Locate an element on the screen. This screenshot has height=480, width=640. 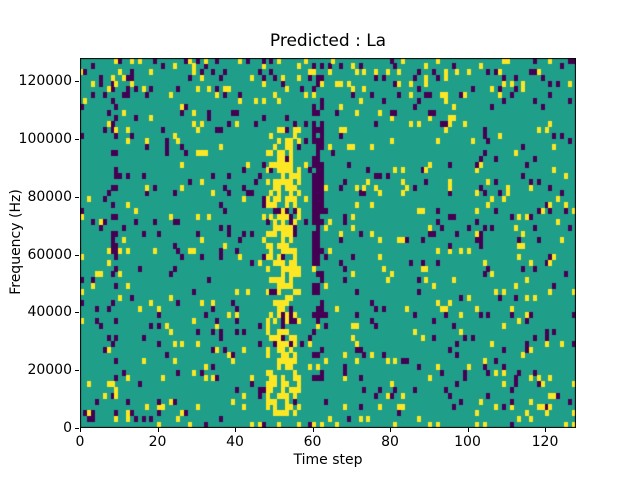
chart-title: Predicted : La is located at coordinates (328, 41).